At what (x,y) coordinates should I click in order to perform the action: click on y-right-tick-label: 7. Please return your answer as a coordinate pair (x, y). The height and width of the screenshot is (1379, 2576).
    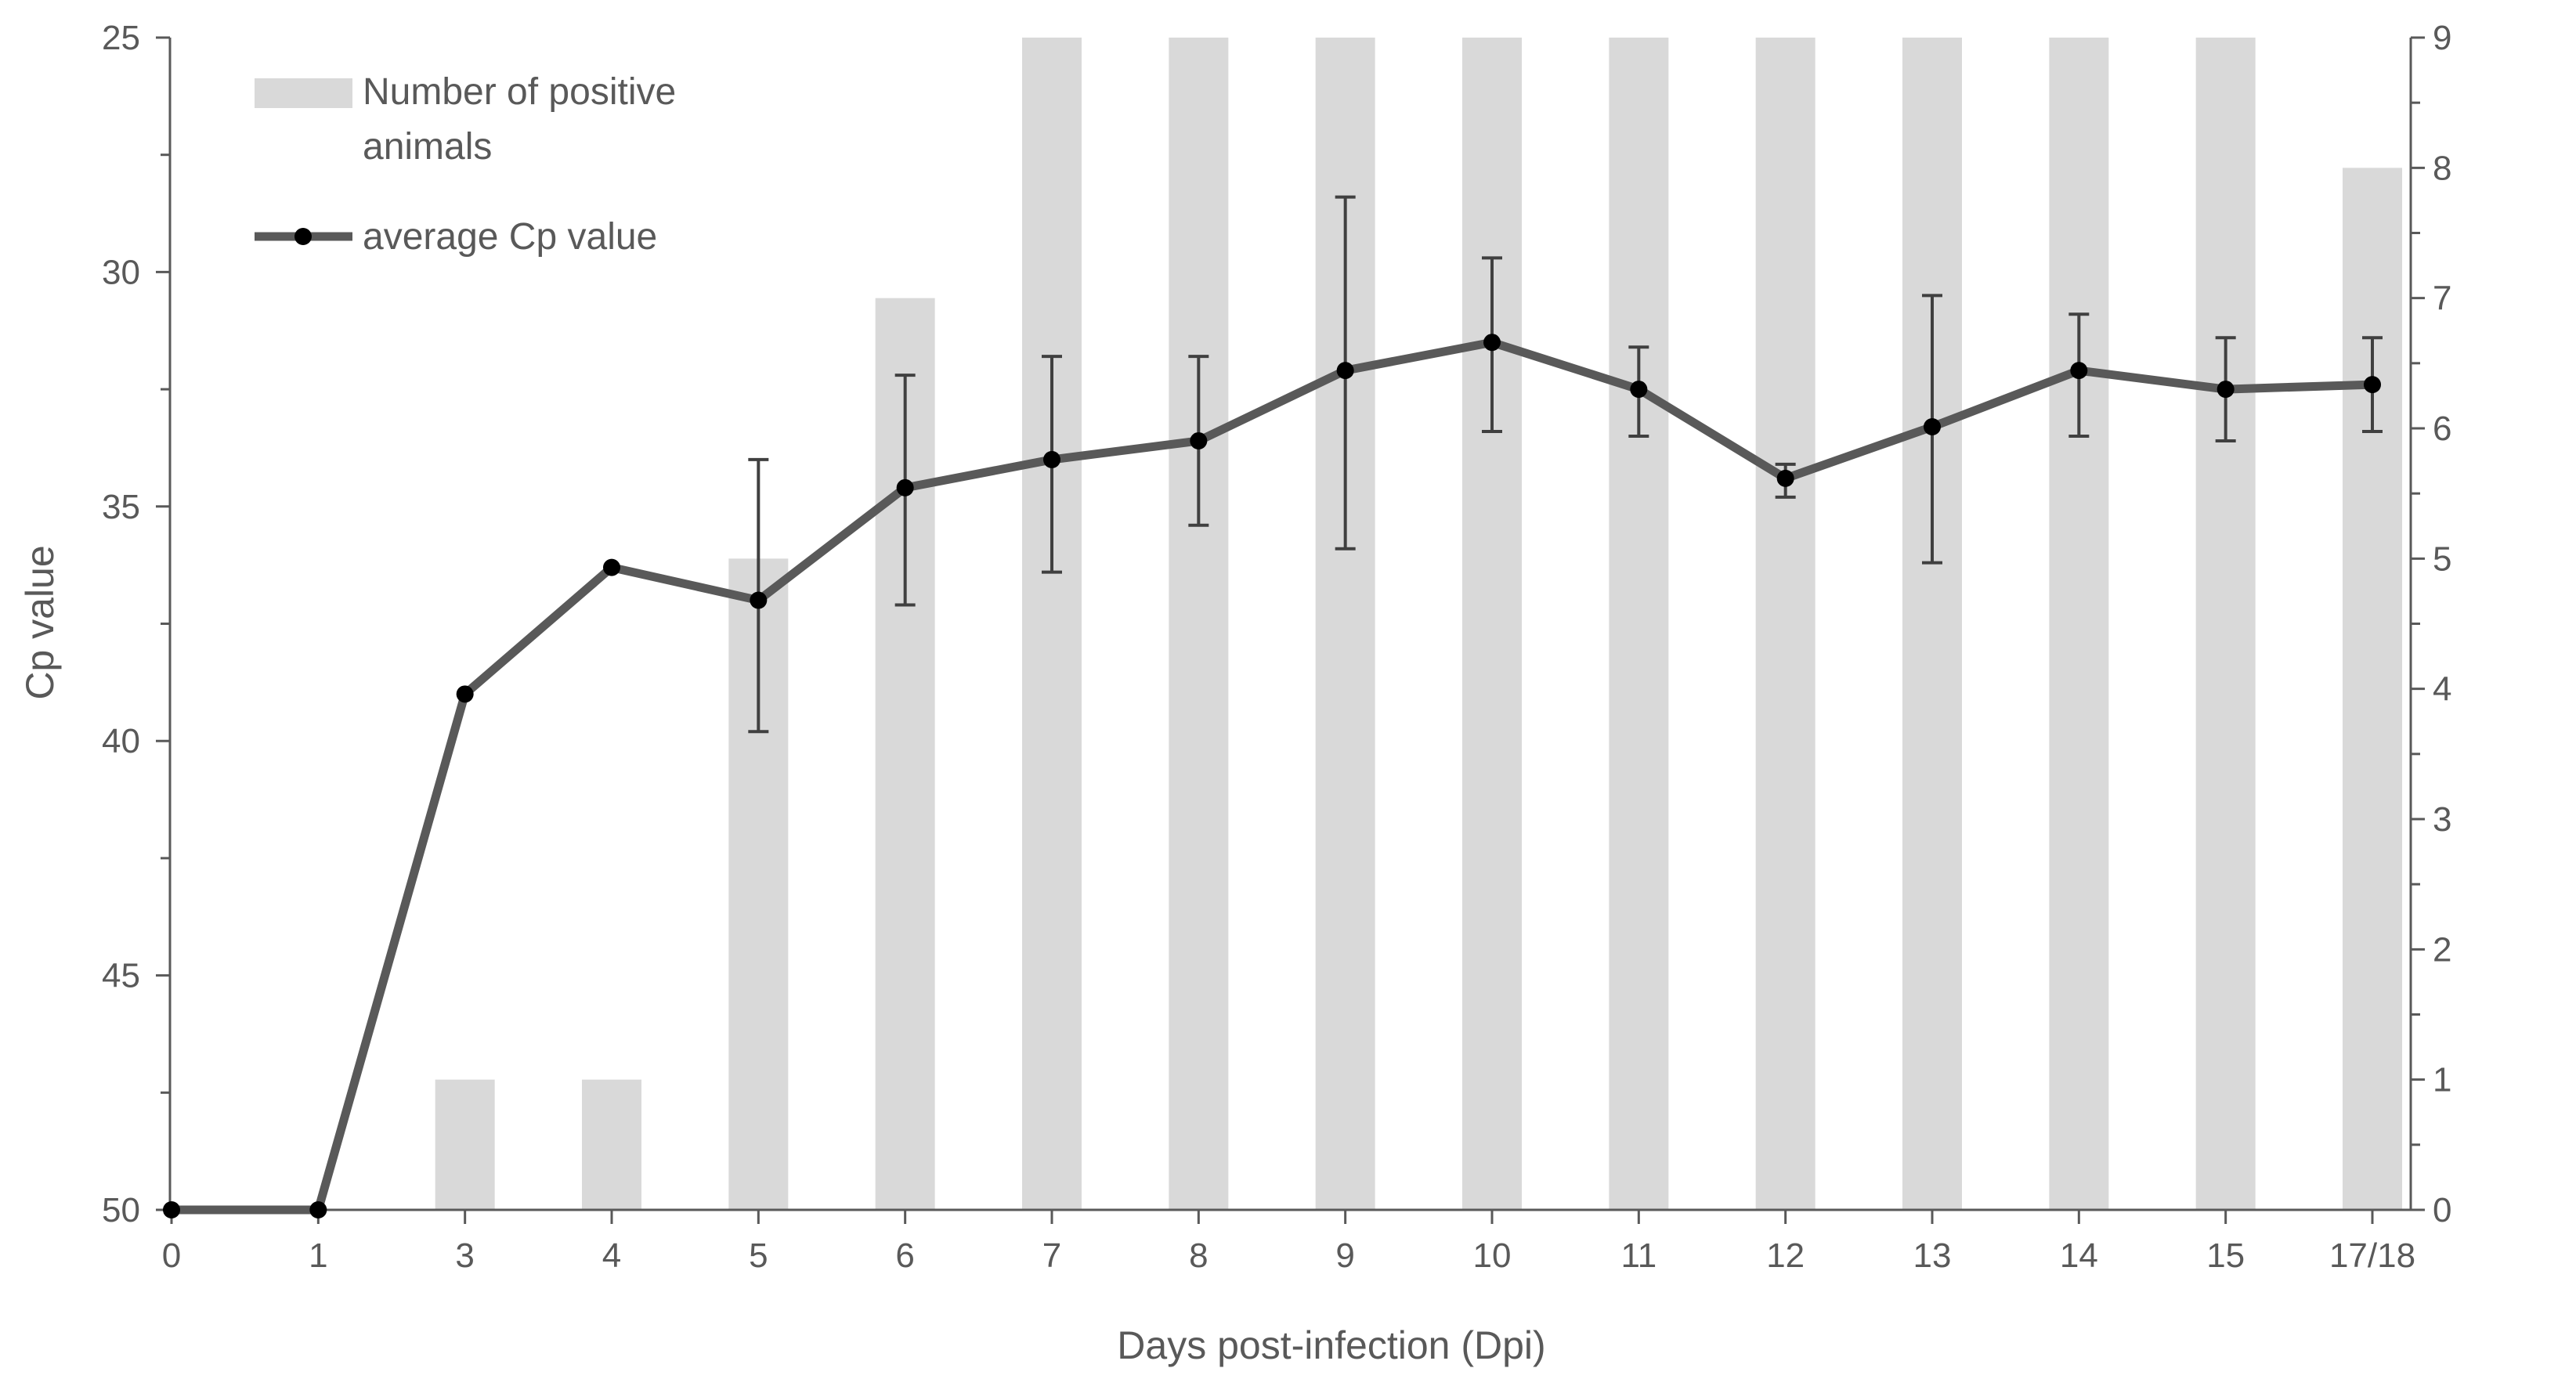
    Looking at the image, I should click on (2442, 299).